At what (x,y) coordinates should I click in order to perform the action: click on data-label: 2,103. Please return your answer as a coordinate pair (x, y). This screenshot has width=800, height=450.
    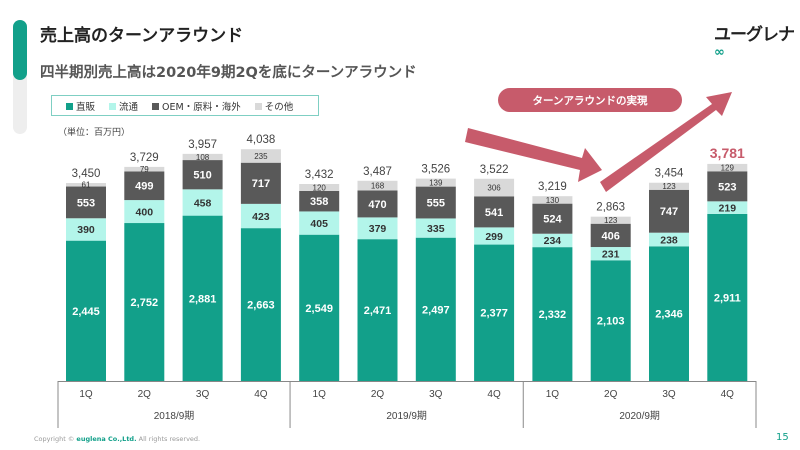
    Looking at the image, I should click on (611, 322).